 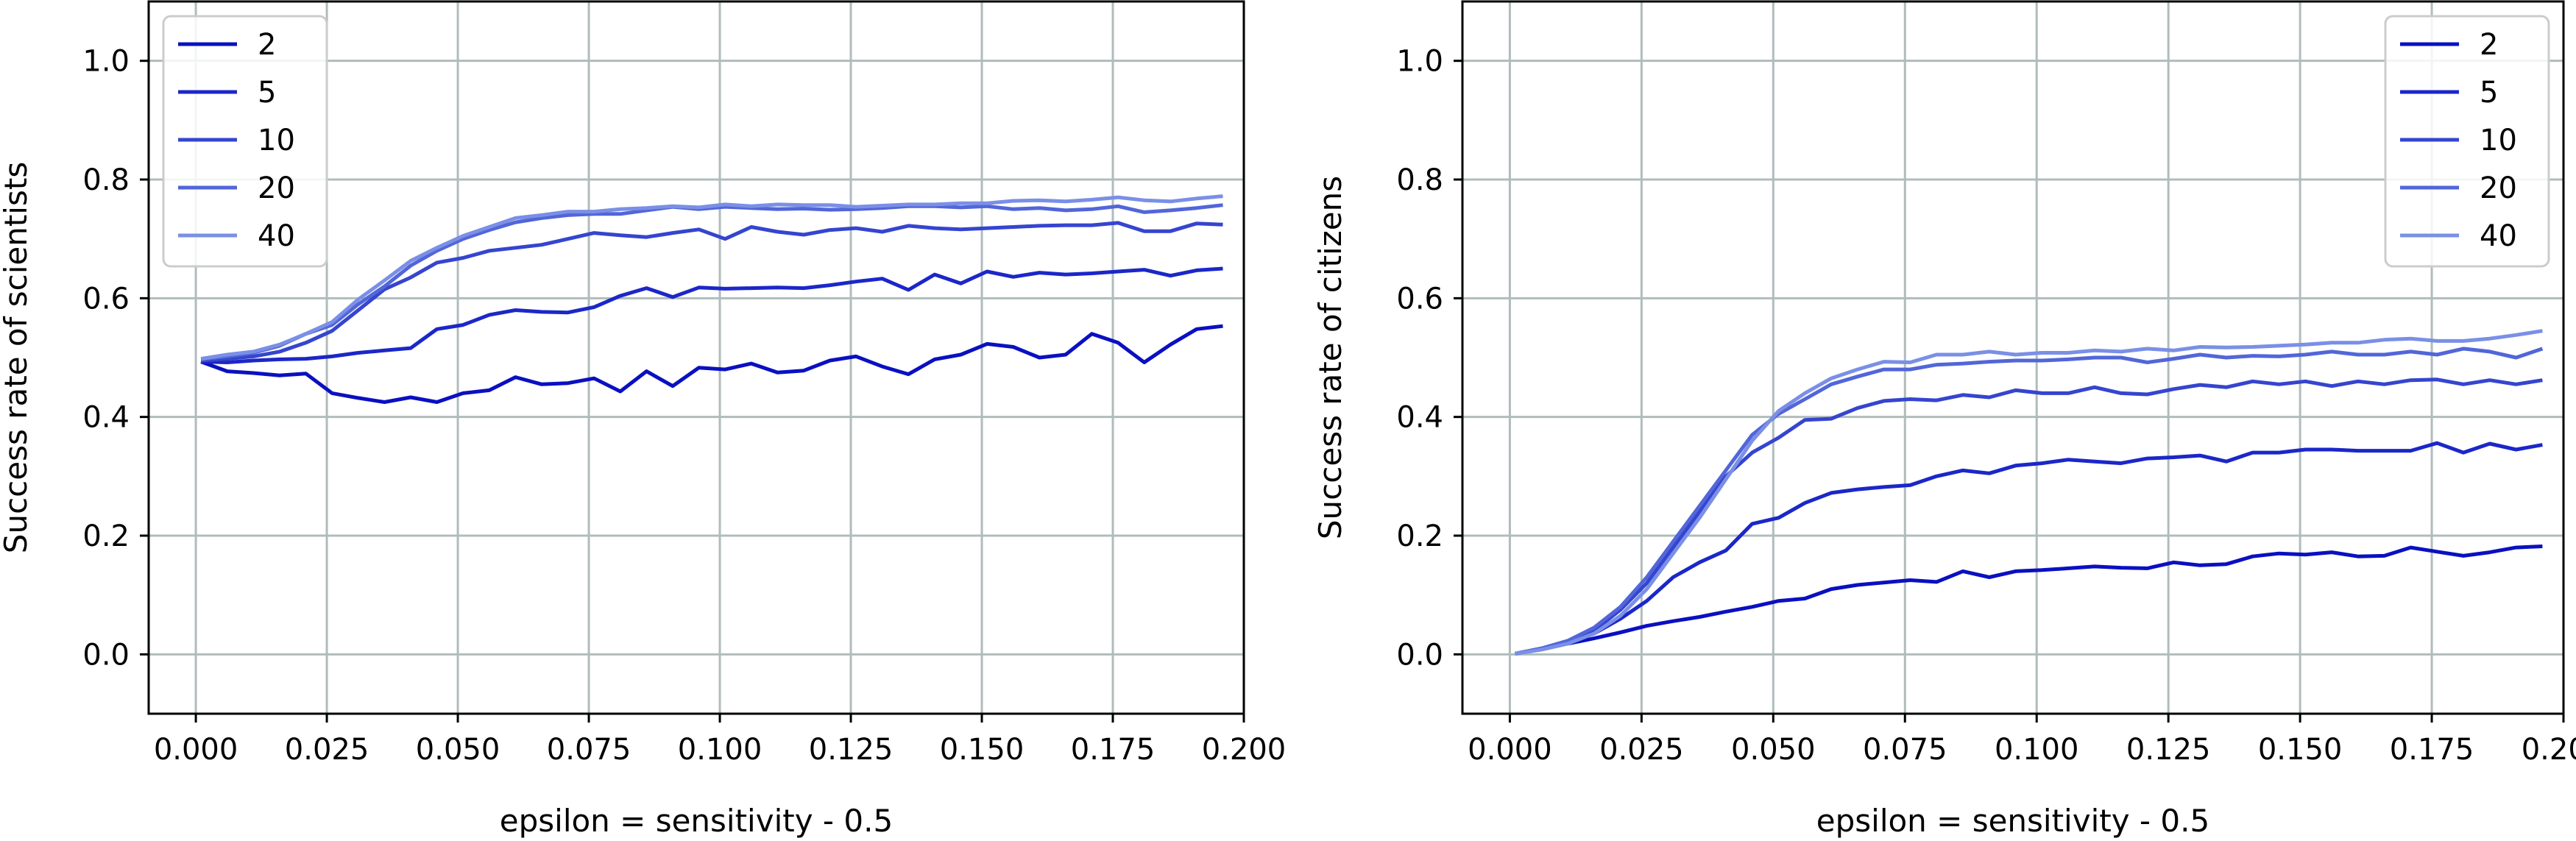 What do you see at coordinates (1330, 357) in the screenshot?
I see `y-axis-label: Success rate of citizens` at bounding box center [1330, 357].